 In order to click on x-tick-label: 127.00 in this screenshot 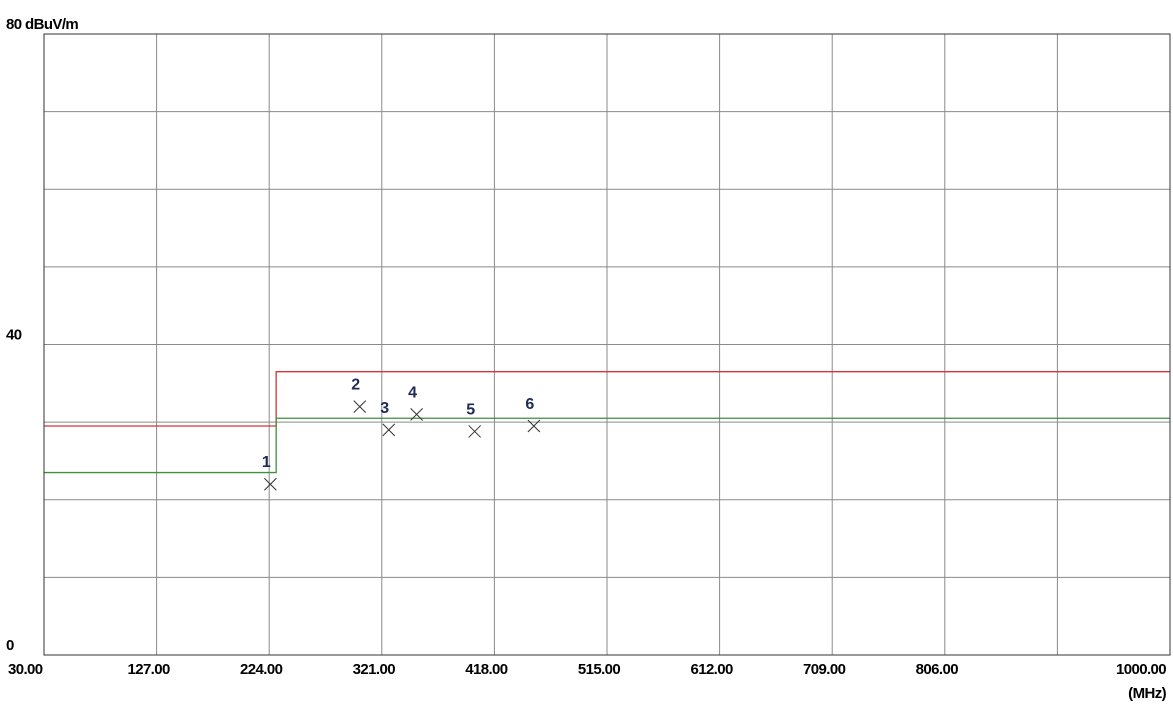, I will do `click(148, 669)`.